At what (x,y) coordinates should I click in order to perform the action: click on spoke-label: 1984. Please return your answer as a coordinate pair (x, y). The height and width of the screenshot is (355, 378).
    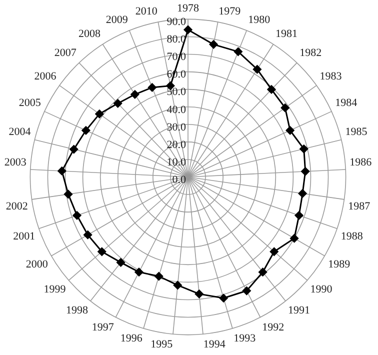
    Looking at the image, I should click on (346, 103).